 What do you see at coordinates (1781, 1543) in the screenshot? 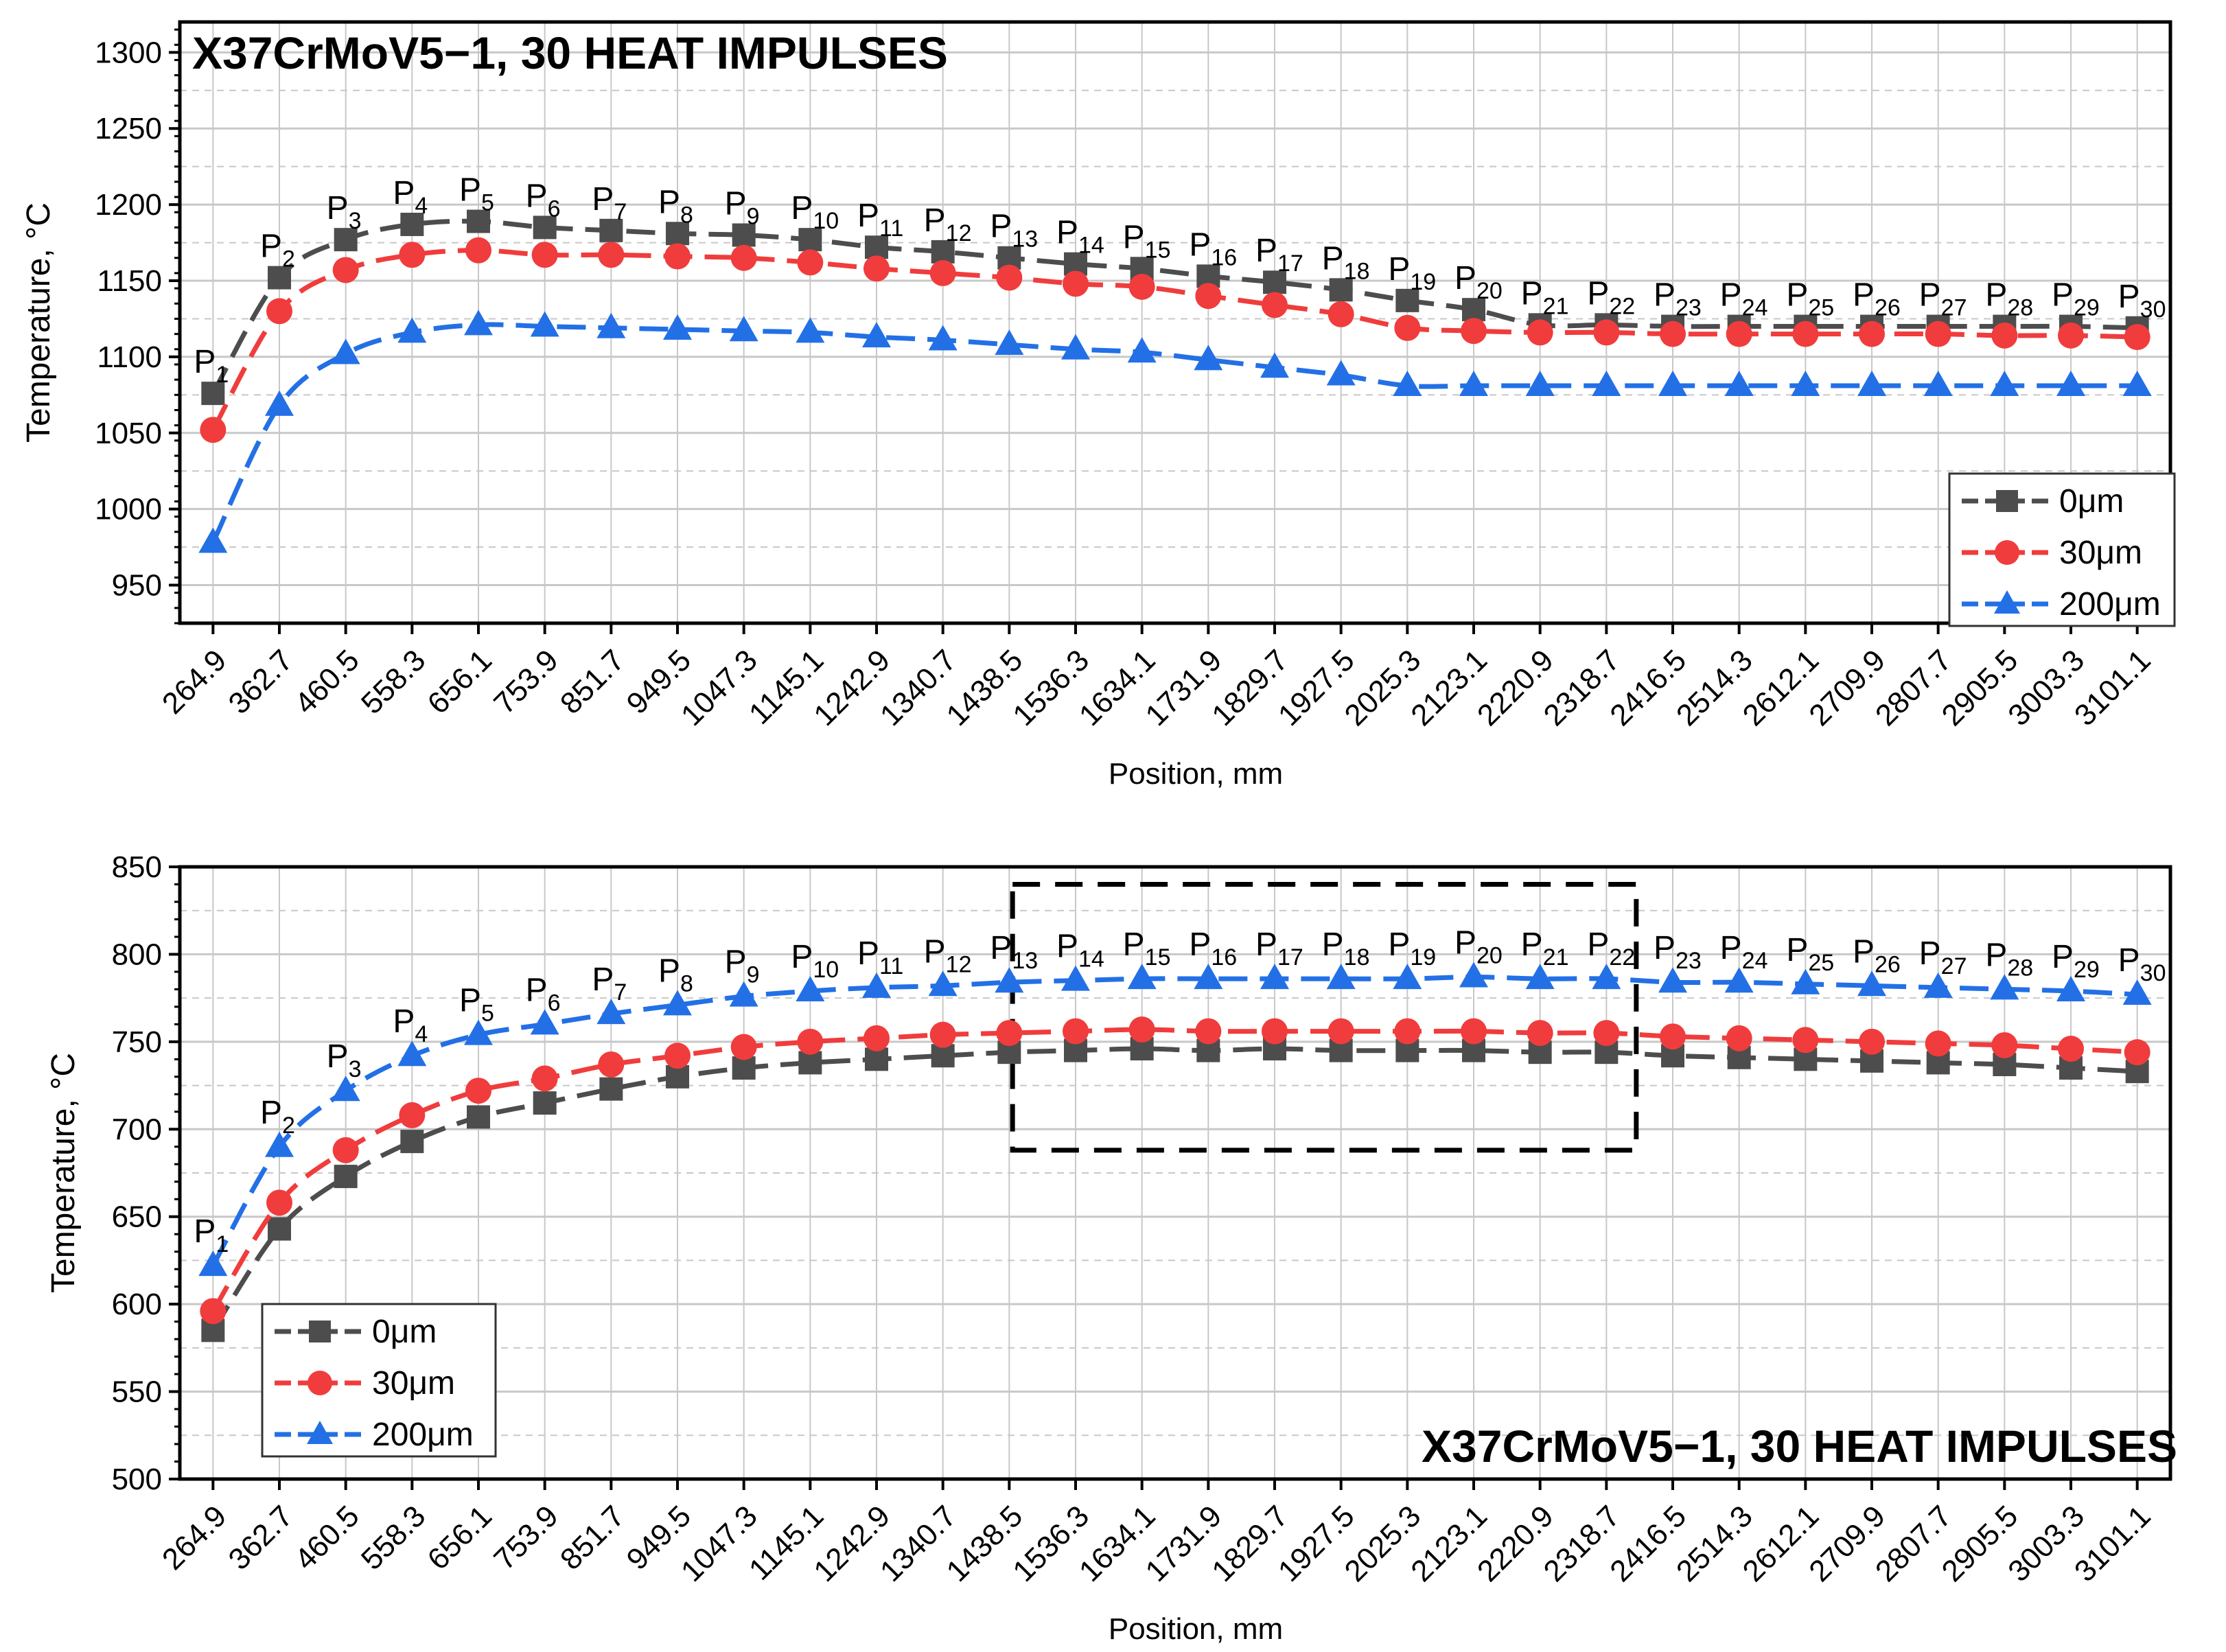
I see `x-tick-label: 2612.1` at bounding box center [1781, 1543].